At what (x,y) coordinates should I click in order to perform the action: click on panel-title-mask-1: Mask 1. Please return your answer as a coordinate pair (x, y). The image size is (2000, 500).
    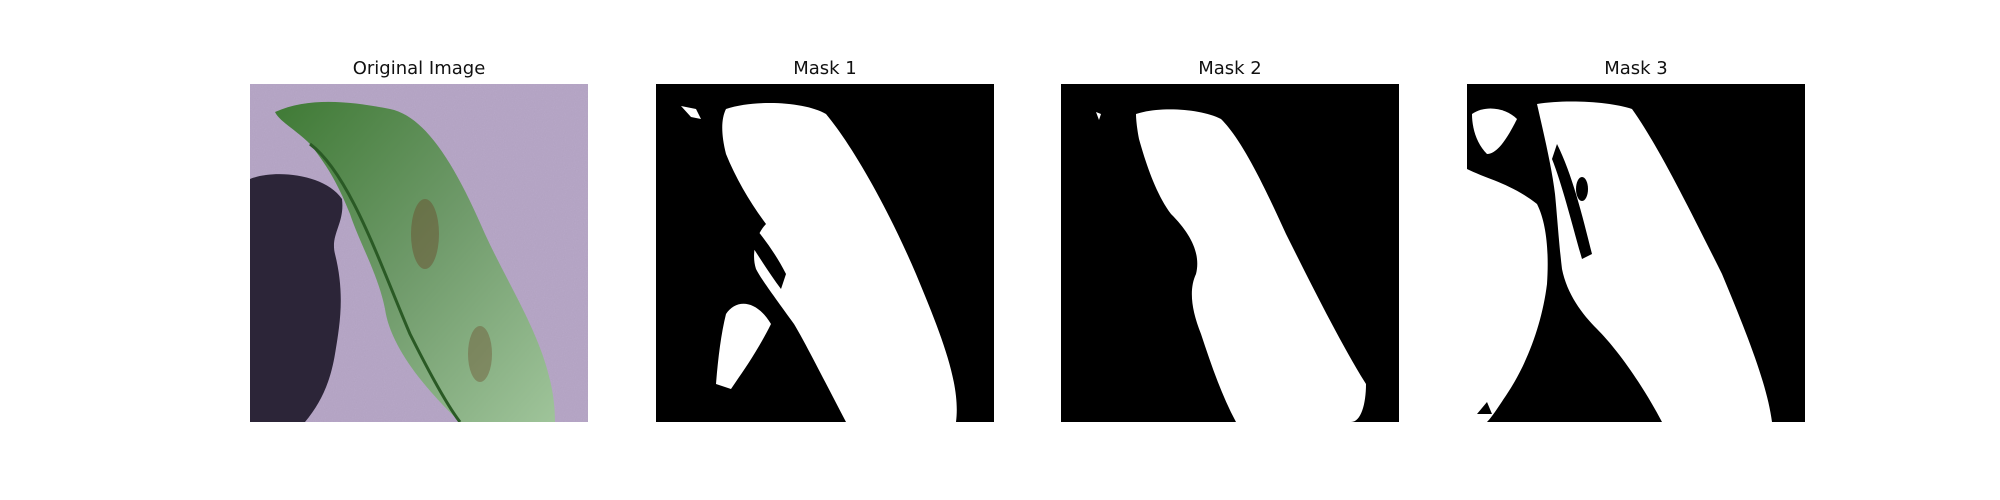
    Looking at the image, I should click on (825, 68).